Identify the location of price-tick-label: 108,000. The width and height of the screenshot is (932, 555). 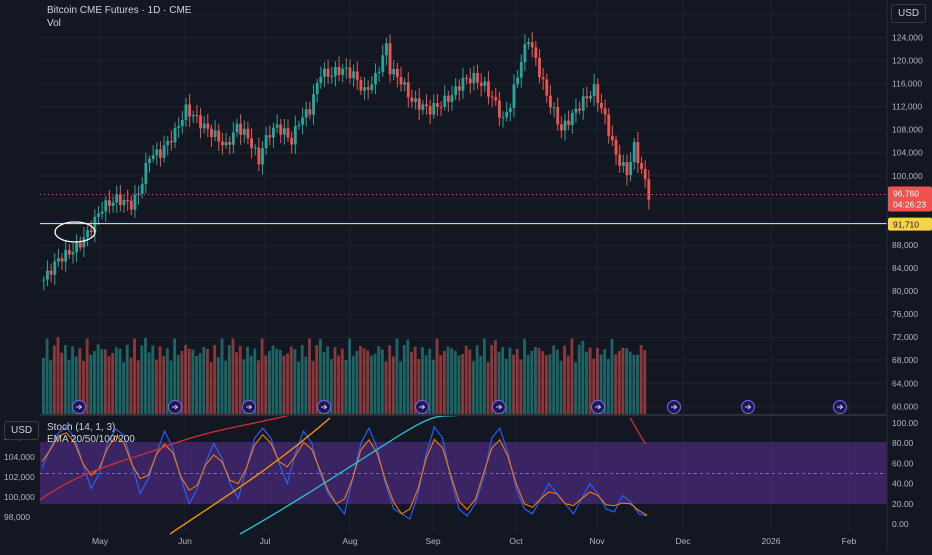
(907, 130).